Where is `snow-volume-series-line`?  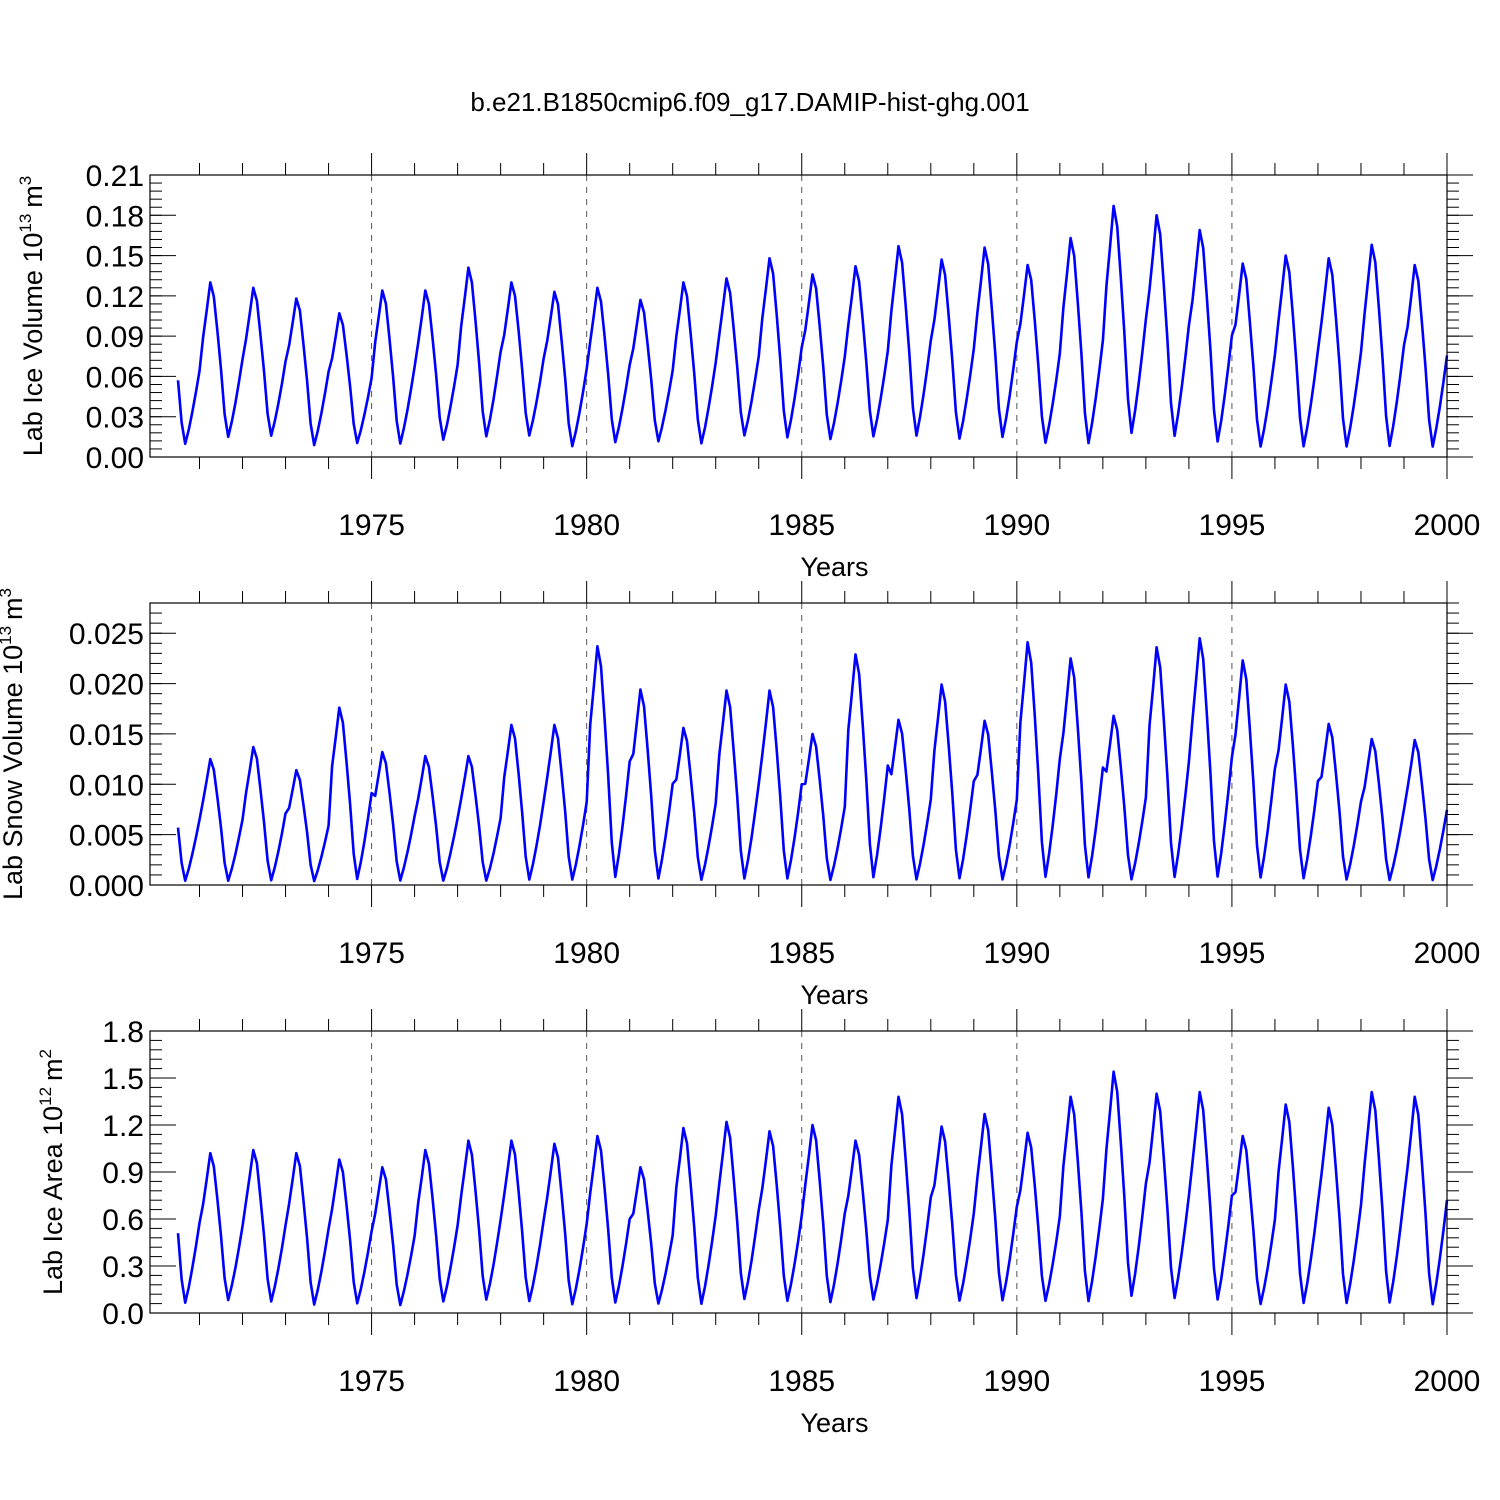
snow-volume-series-line is located at coordinates (812, 759).